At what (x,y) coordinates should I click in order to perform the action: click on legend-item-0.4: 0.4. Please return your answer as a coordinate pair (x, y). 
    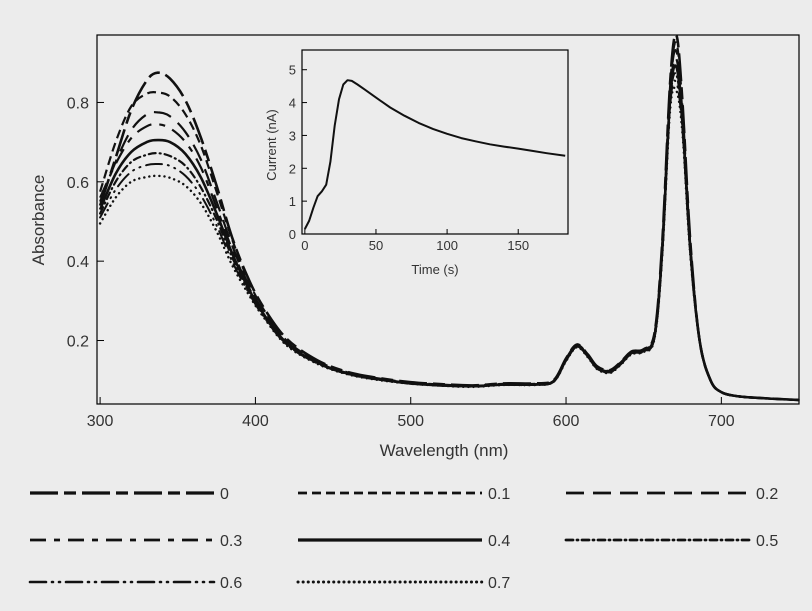
    Looking at the image, I should click on (404, 541).